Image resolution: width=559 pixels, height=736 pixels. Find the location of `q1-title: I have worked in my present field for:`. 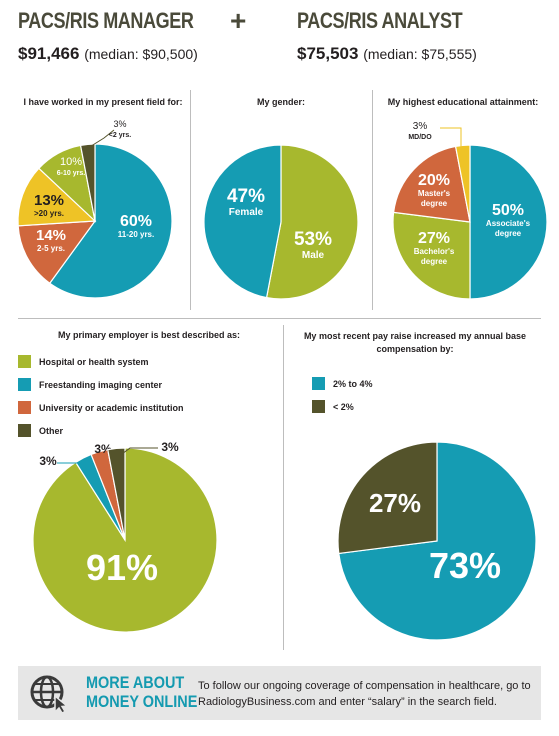

q1-title: I have worked in my present field for: is located at coordinates (103, 102).